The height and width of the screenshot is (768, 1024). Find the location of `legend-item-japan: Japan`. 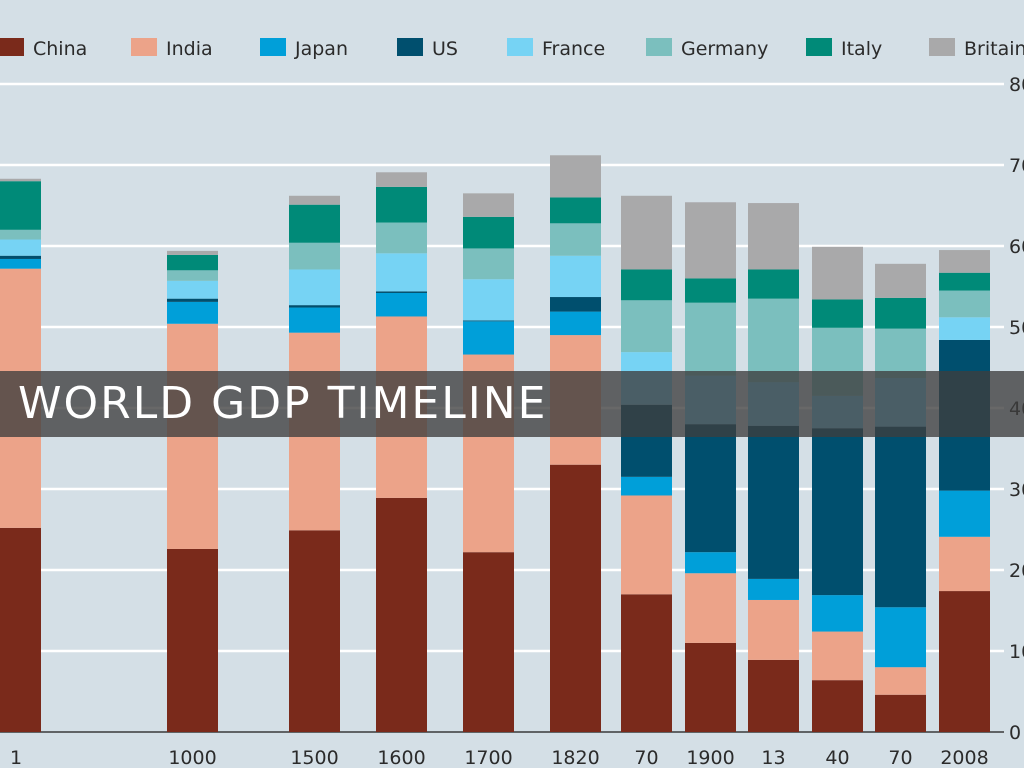

legend-item-japan: Japan is located at coordinates (304, 49).